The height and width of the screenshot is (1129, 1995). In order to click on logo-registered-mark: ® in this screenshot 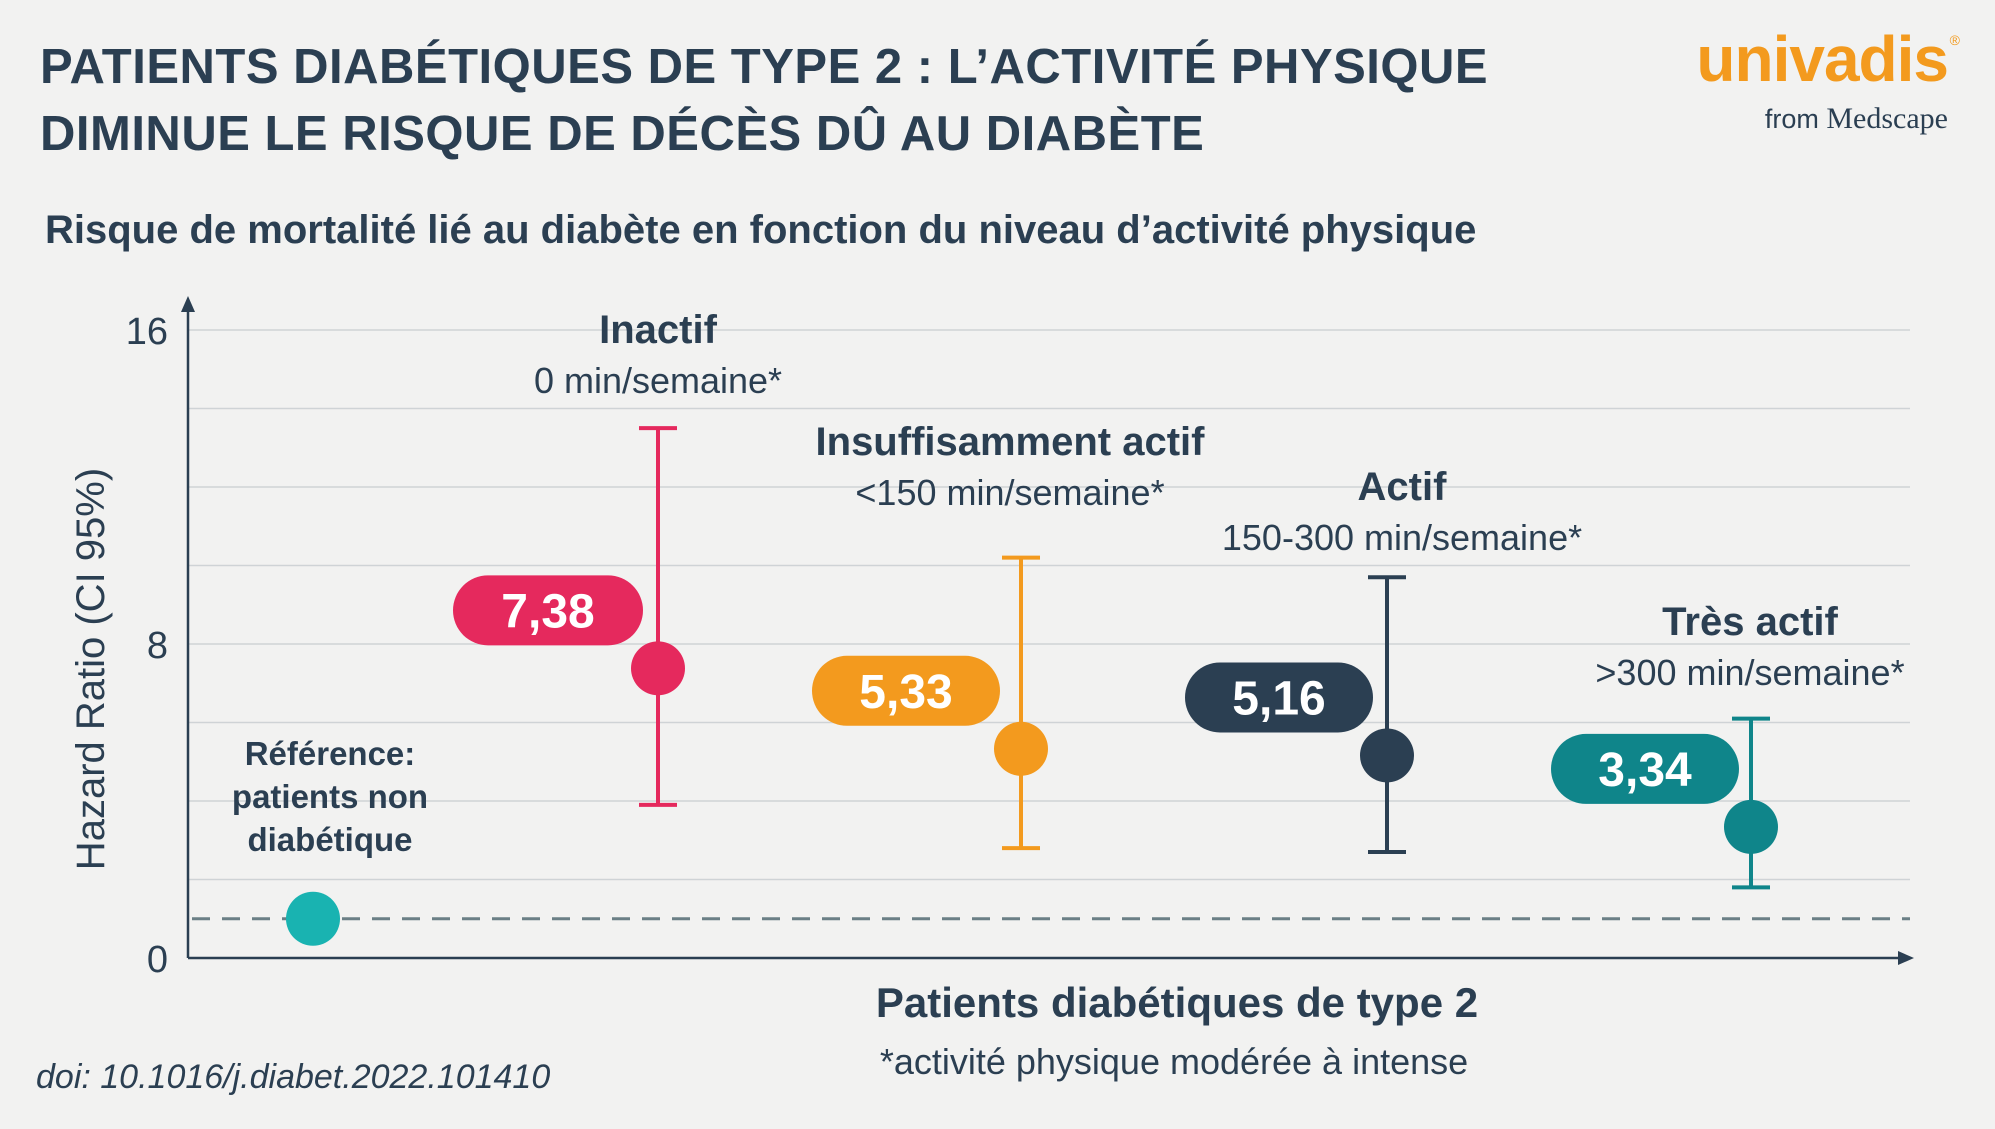, I will do `click(1954, 40)`.